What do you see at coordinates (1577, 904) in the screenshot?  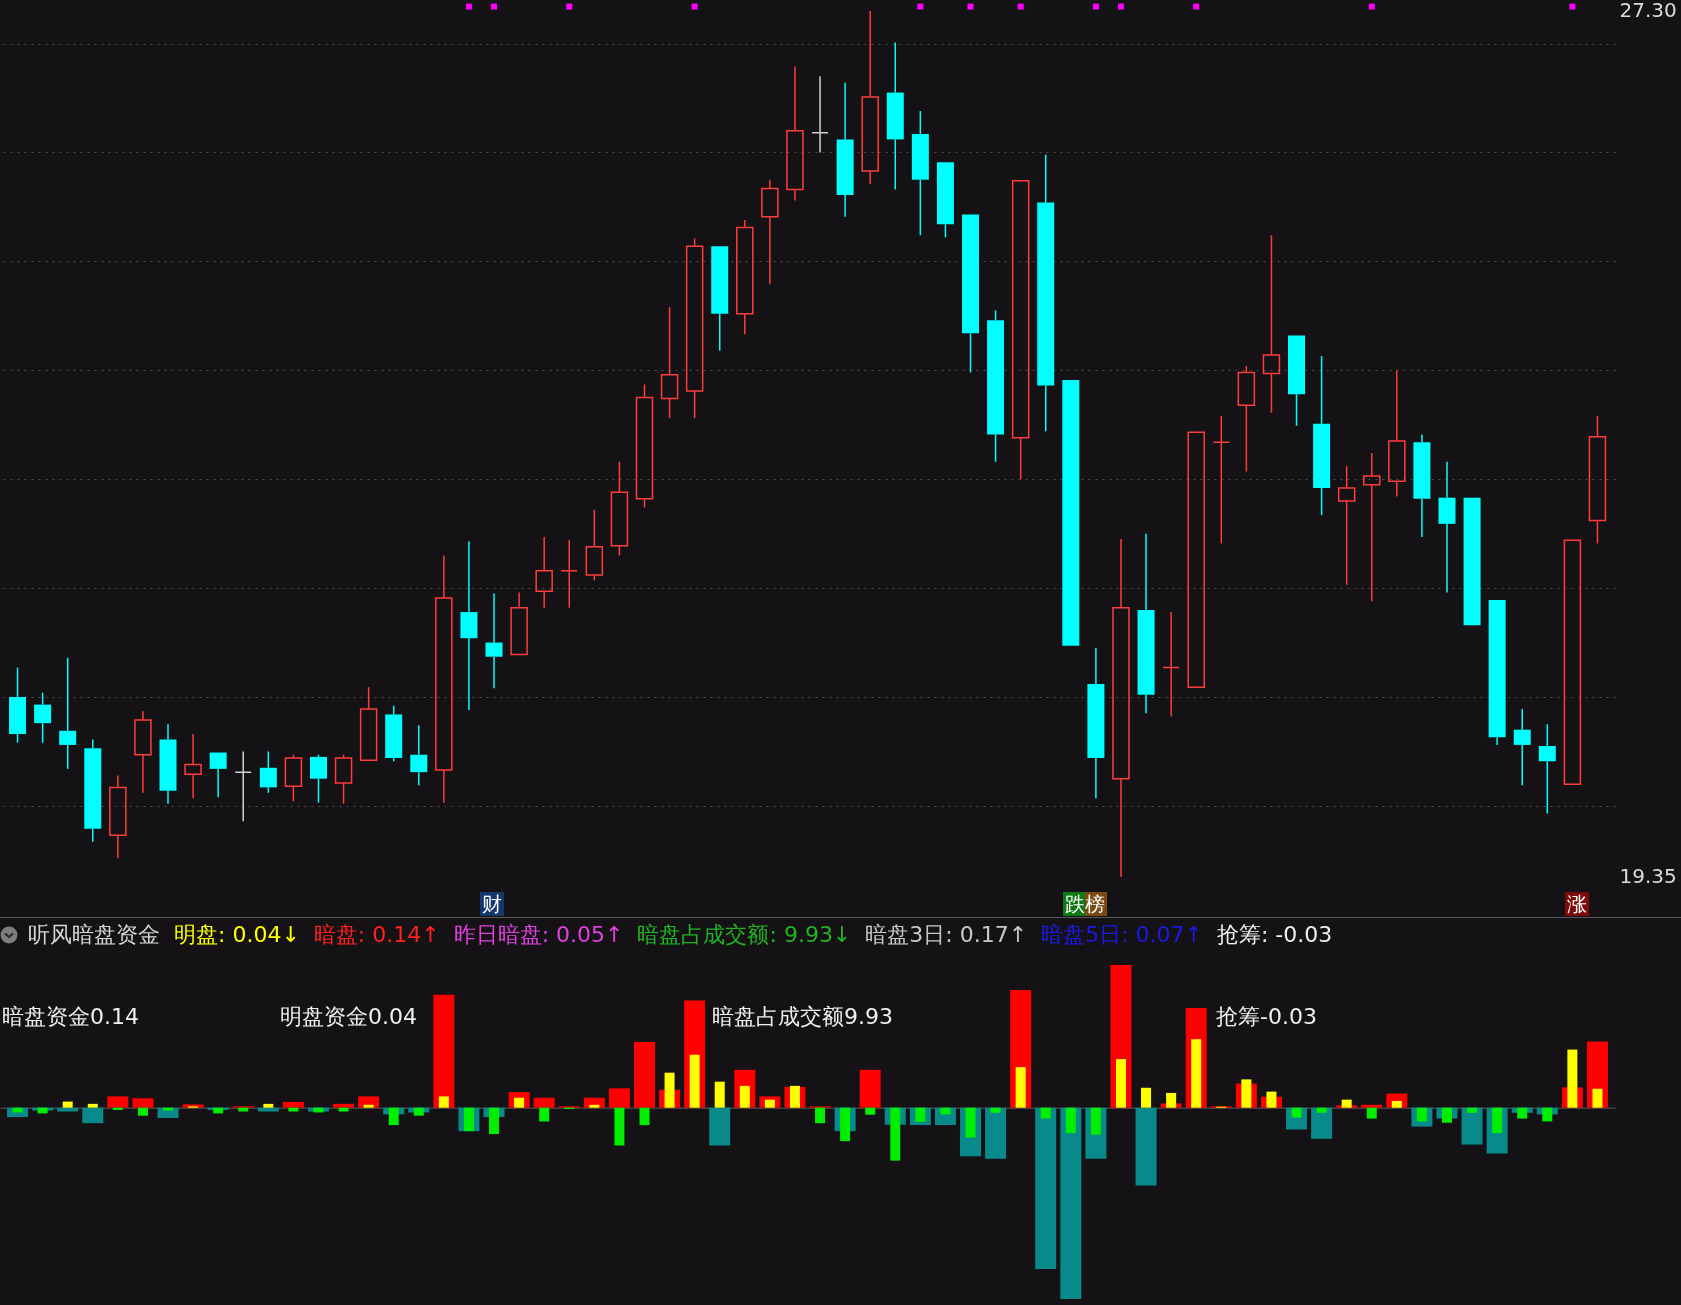 I see `annotation: 涨` at bounding box center [1577, 904].